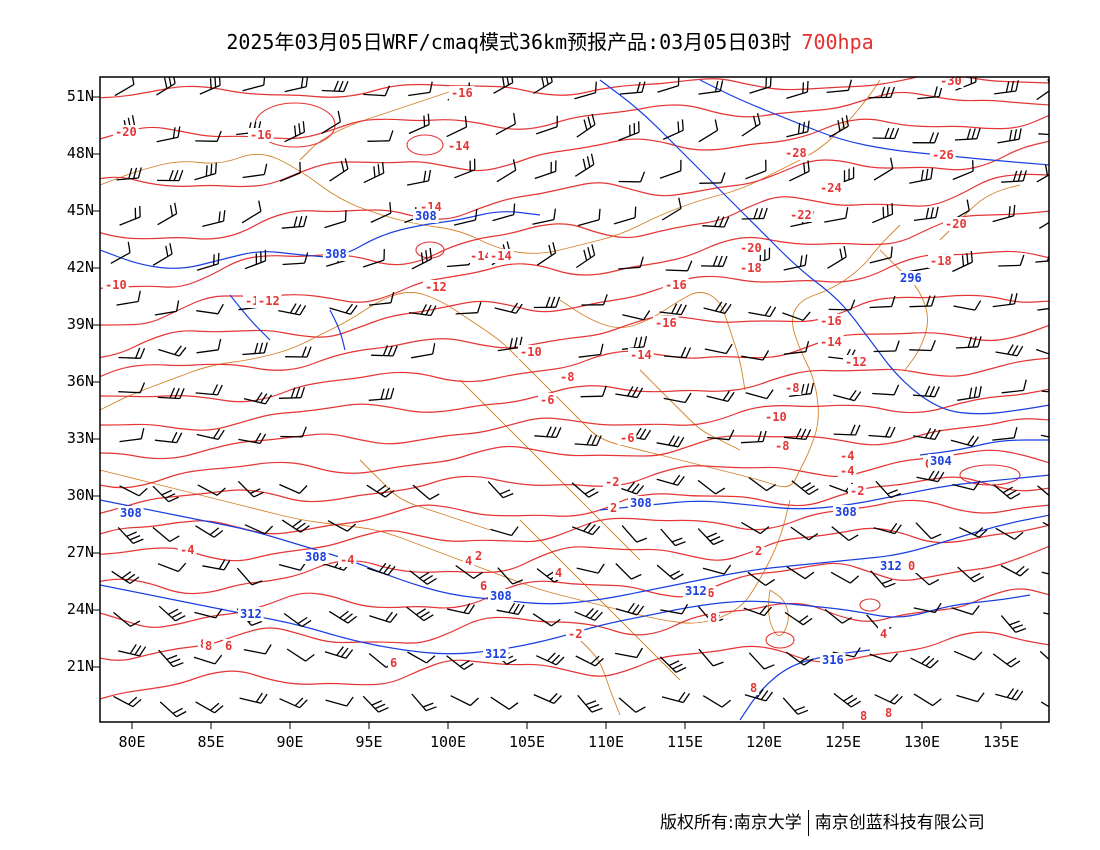 This screenshot has height=850, width=1100. What do you see at coordinates (448, 742) in the screenshot?
I see `lon-label: 100E` at bounding box center [448, 742].